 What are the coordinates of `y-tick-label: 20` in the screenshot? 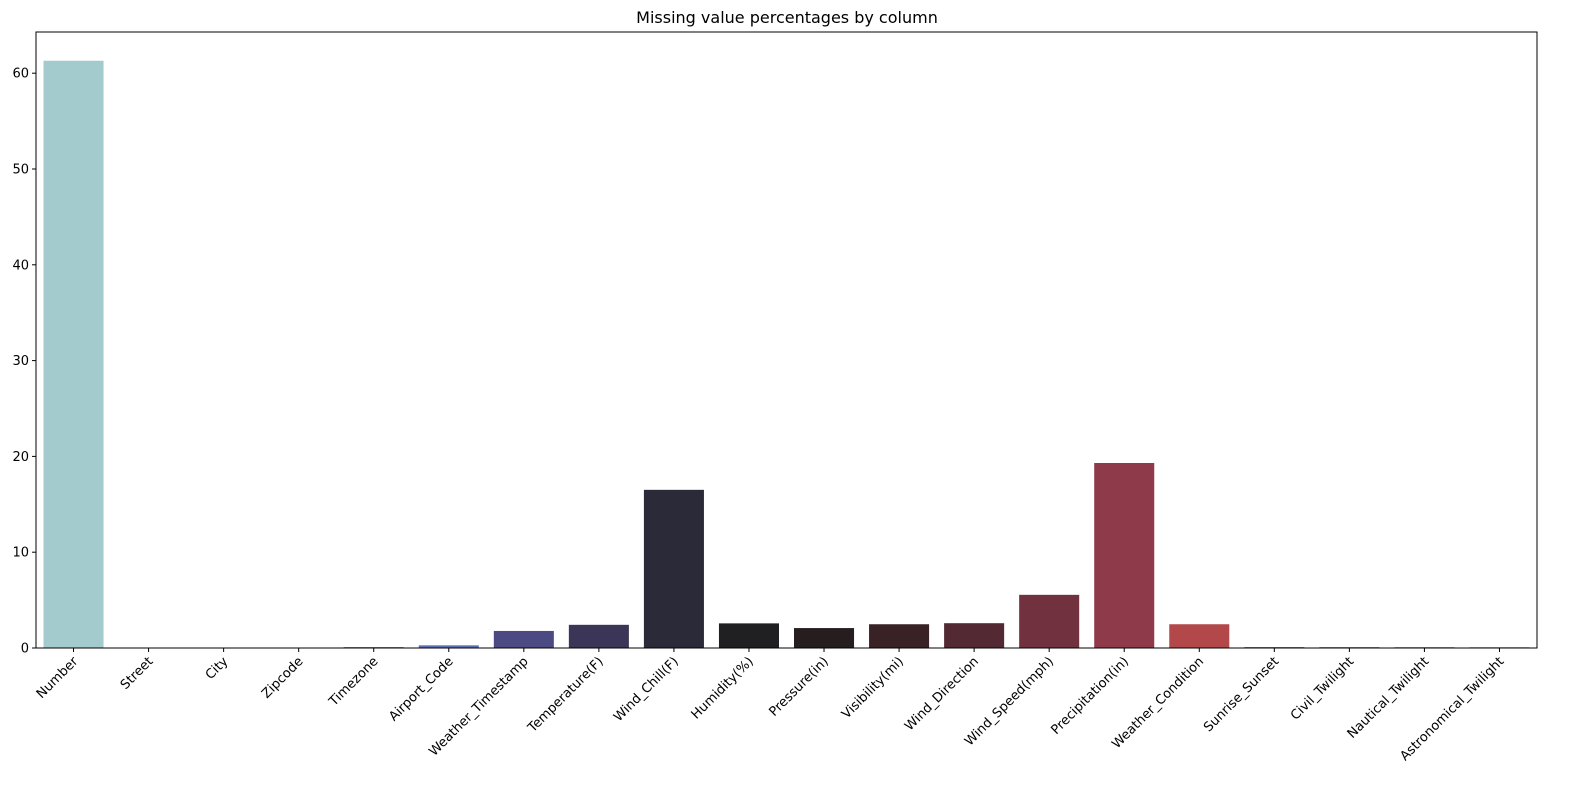 It's located at (20, 457).